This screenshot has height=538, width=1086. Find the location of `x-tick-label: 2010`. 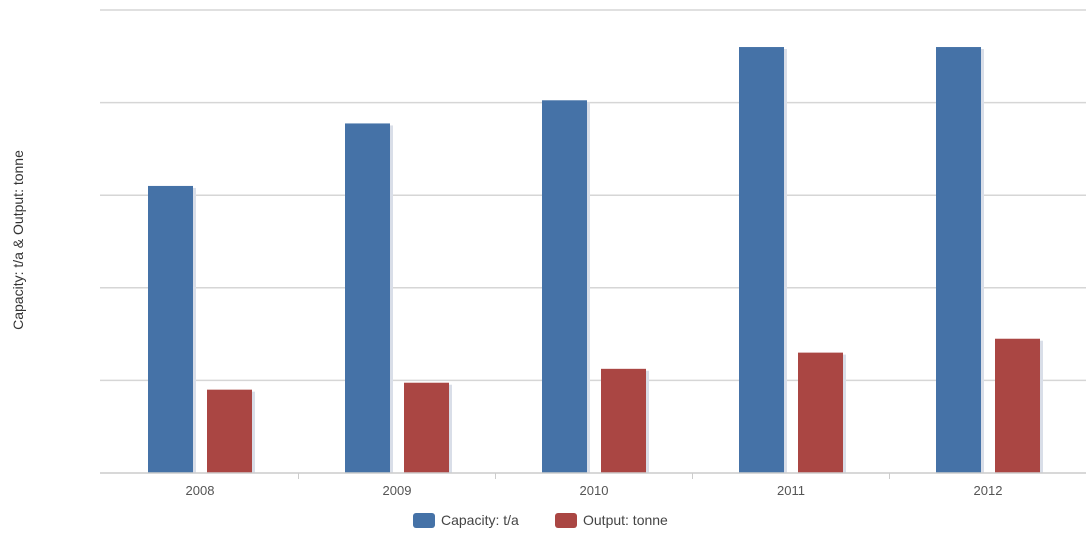

x-tick-label: 2010 is located at coordinates (594, 490).